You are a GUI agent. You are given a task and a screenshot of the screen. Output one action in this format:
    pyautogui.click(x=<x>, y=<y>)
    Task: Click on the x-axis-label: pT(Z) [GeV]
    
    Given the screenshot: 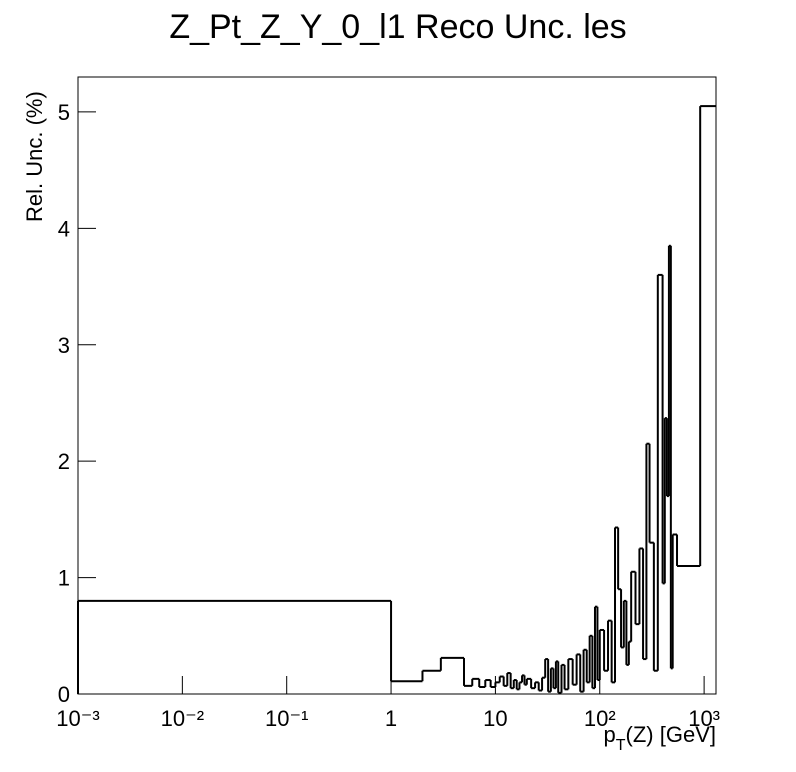 What is the action you would take?
    pyautogui.click(x=660, y=738)
    